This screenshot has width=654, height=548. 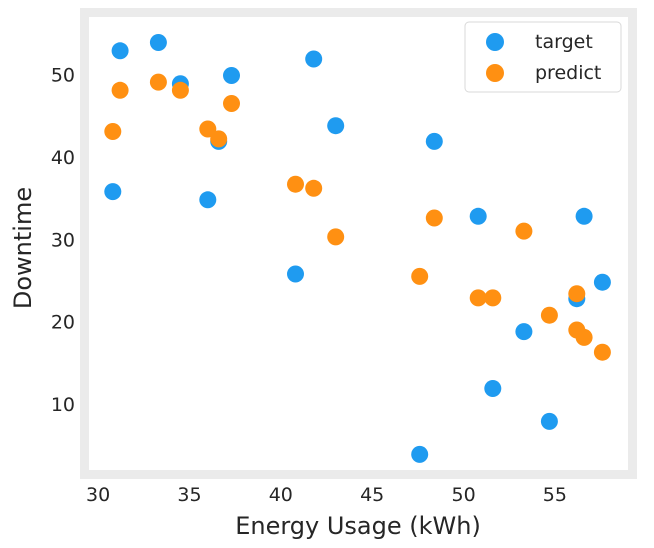 I want to click on x-tick-label-40: 40, so click(x=281, y=495).